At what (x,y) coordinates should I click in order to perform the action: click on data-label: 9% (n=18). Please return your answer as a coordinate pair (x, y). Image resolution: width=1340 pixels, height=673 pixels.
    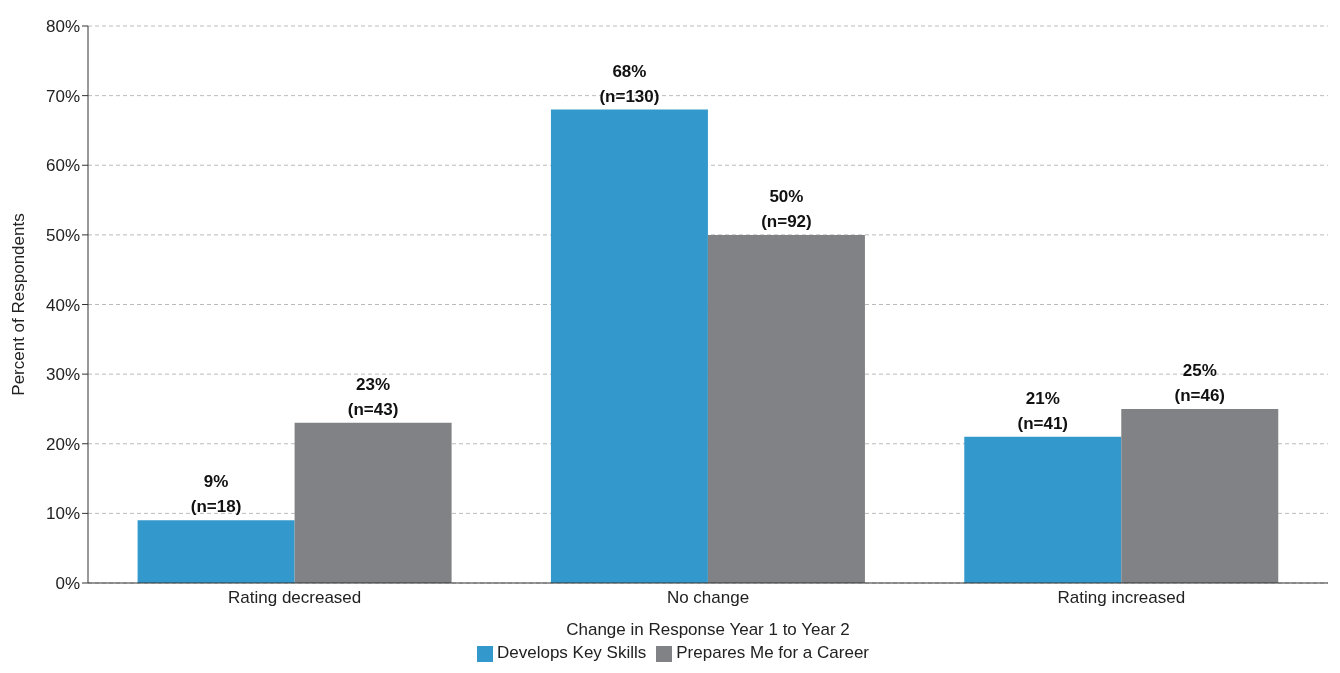
    Looking at the image, I should click on (216, 494).